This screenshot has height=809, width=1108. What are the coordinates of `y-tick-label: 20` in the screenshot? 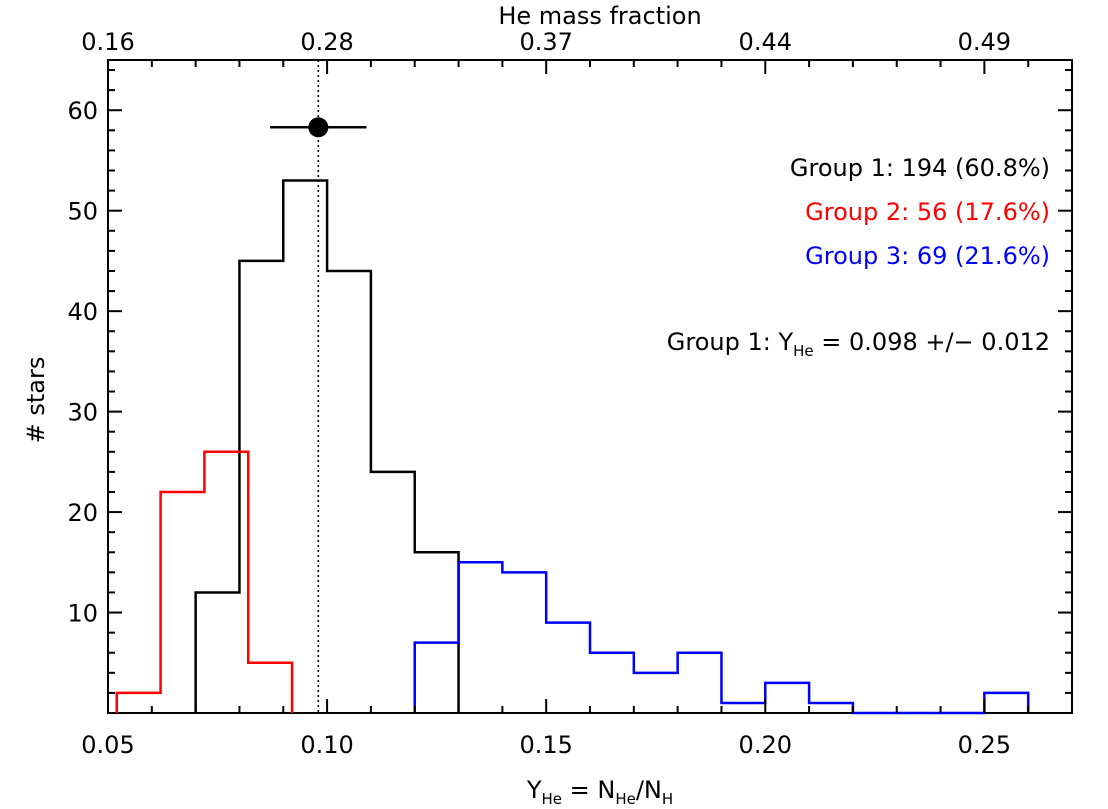 It's located at (82, 513).